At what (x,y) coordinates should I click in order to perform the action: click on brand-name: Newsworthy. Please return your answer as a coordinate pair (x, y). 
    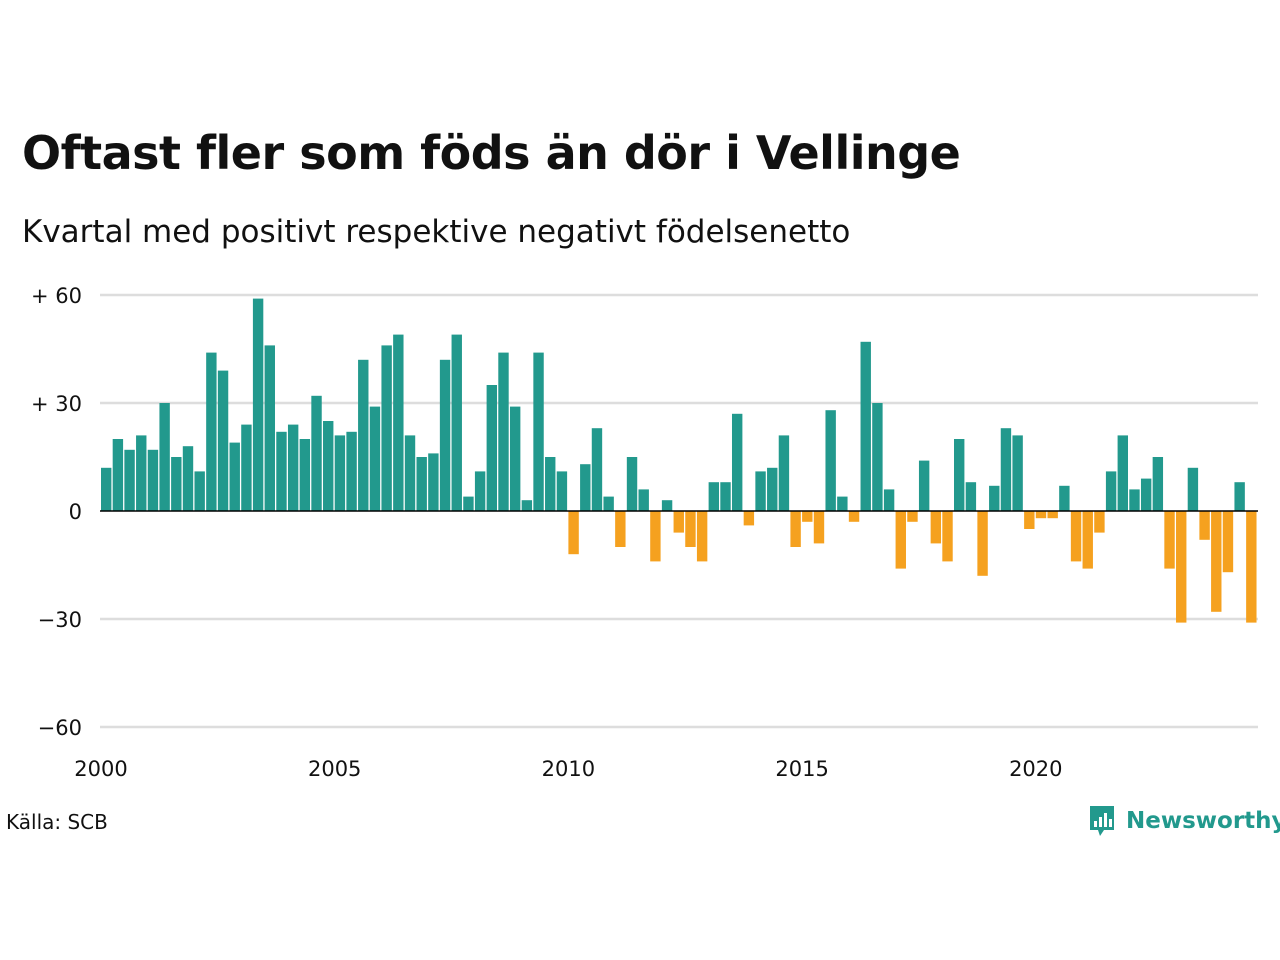
    Looking at the image, I should click on (1203, 821).